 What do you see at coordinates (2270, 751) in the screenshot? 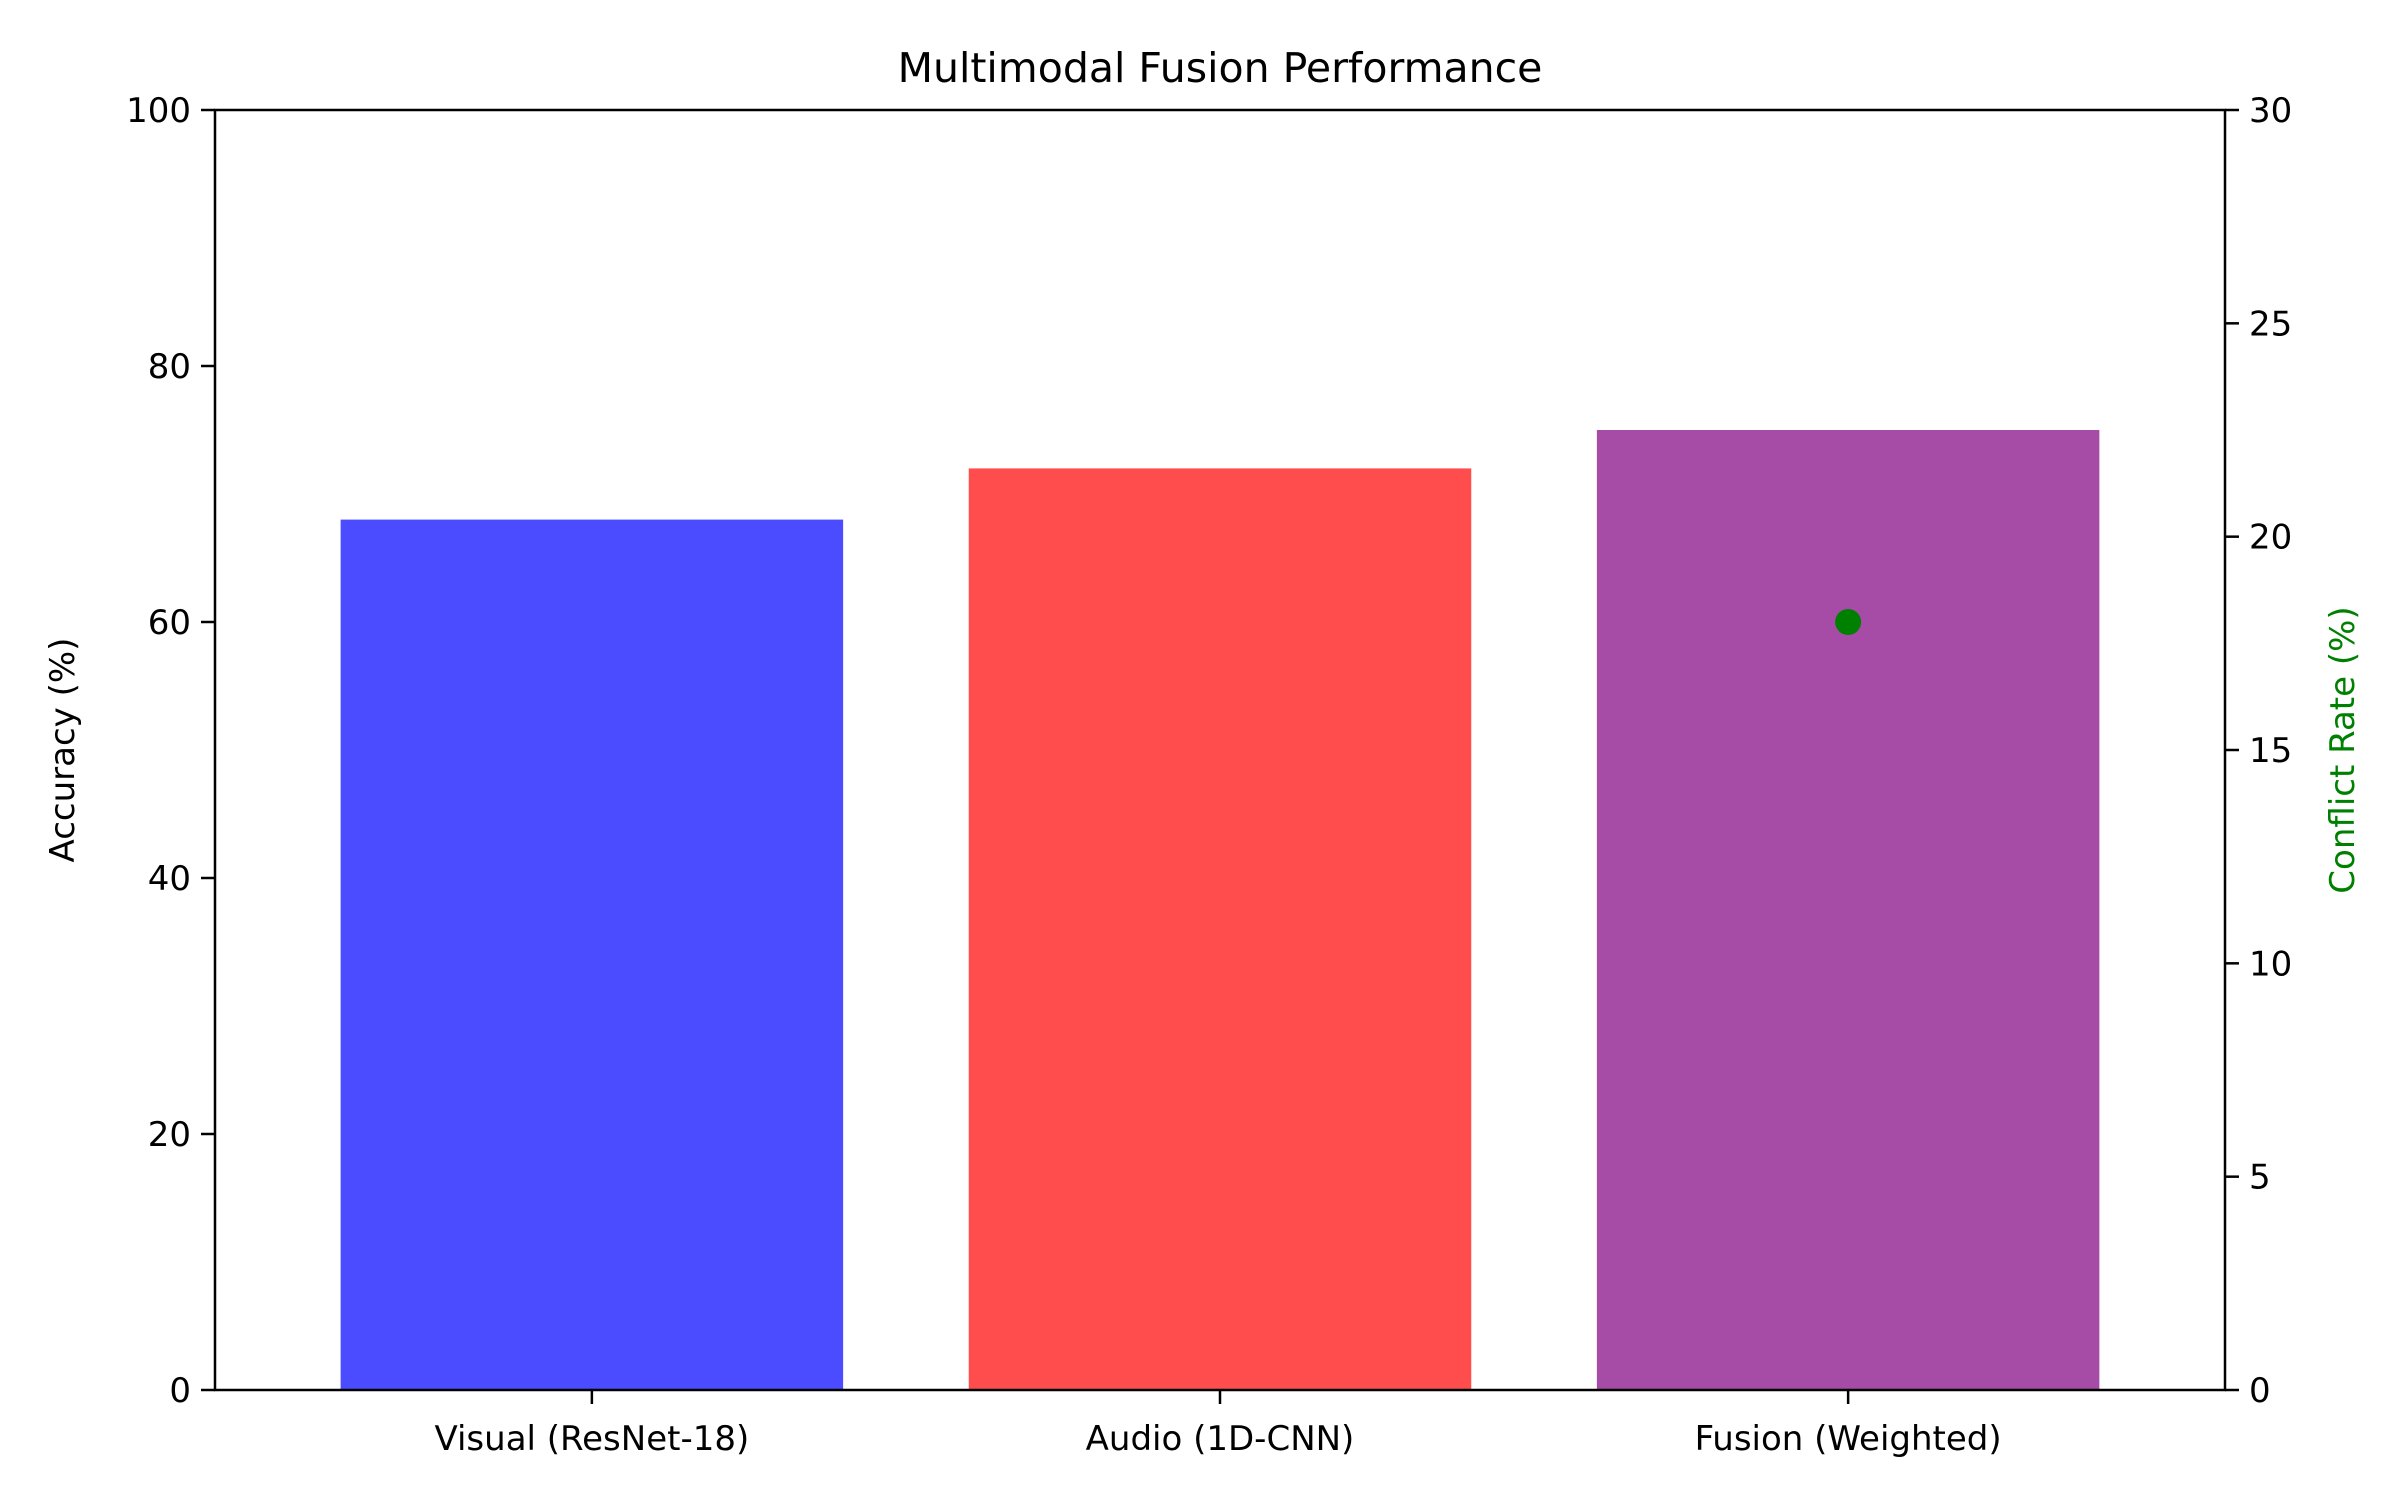
I see `y2-tick-label-3: 15` at bounding box center [2270, 751].